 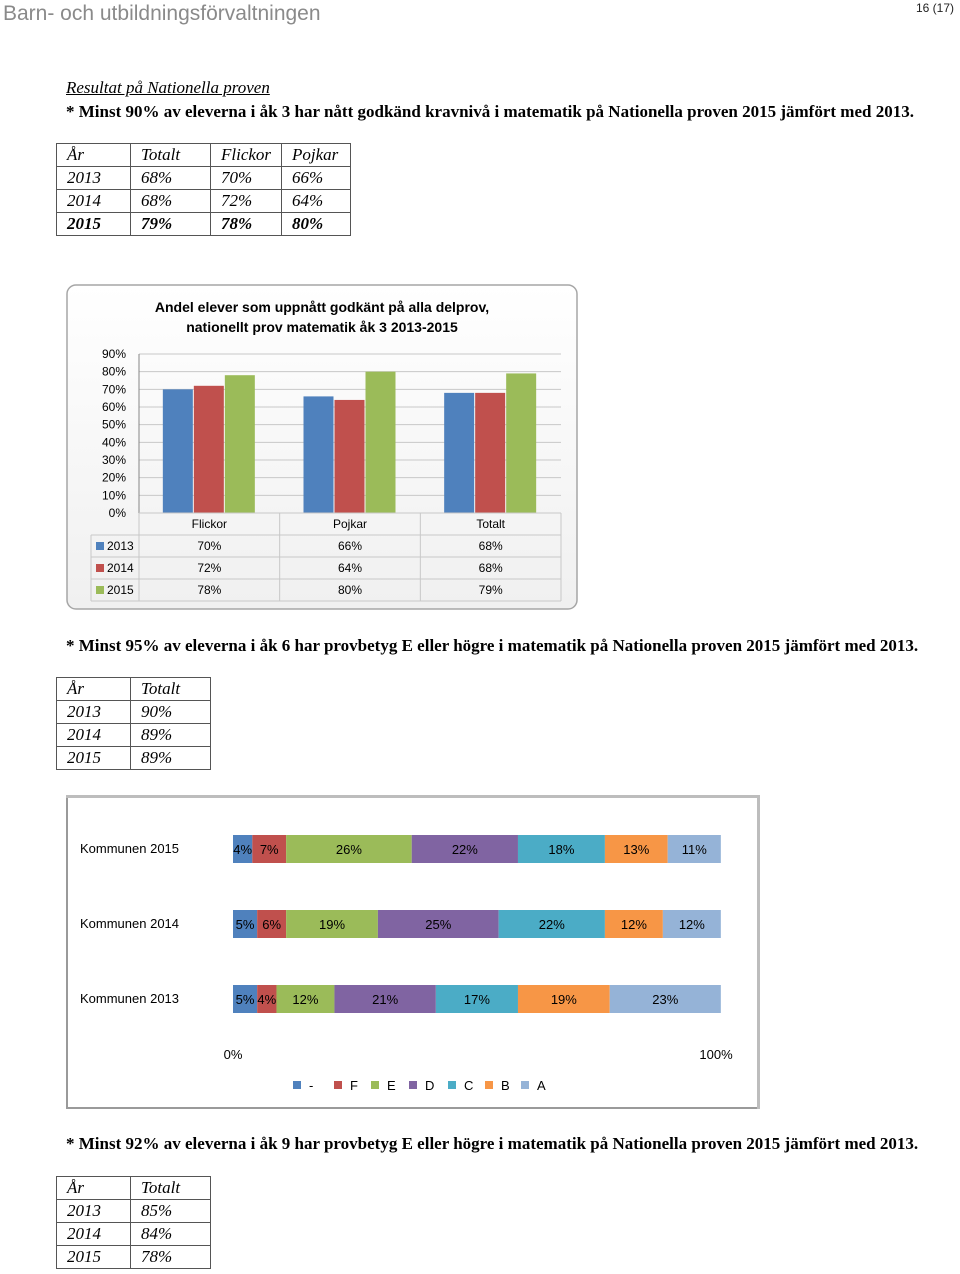 I want to click on x-tick-label: 0%, so click(x=233, y=1054).